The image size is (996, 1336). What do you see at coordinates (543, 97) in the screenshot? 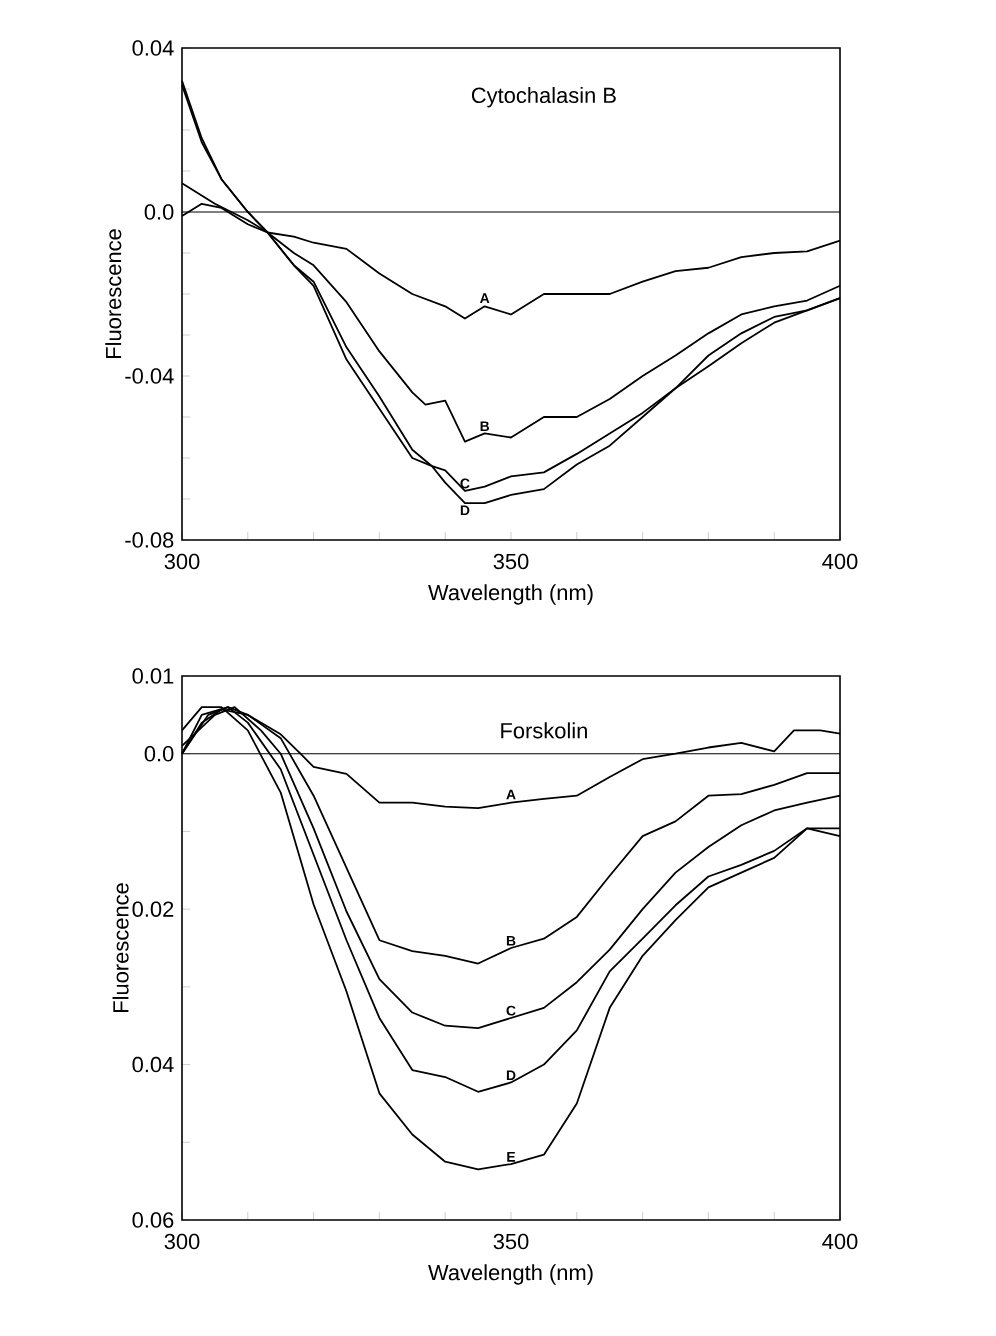
I see `text: Cytochalasin B` at bounding box center [543, 97].